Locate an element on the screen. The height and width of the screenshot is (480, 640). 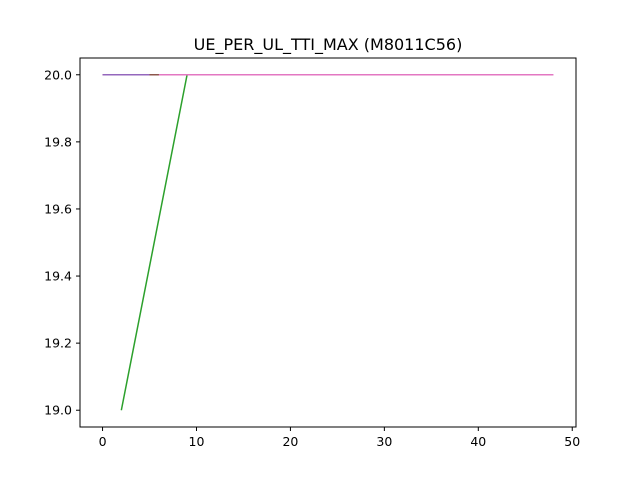
x-tick-label: 30 is located at coordinates (384, 441).